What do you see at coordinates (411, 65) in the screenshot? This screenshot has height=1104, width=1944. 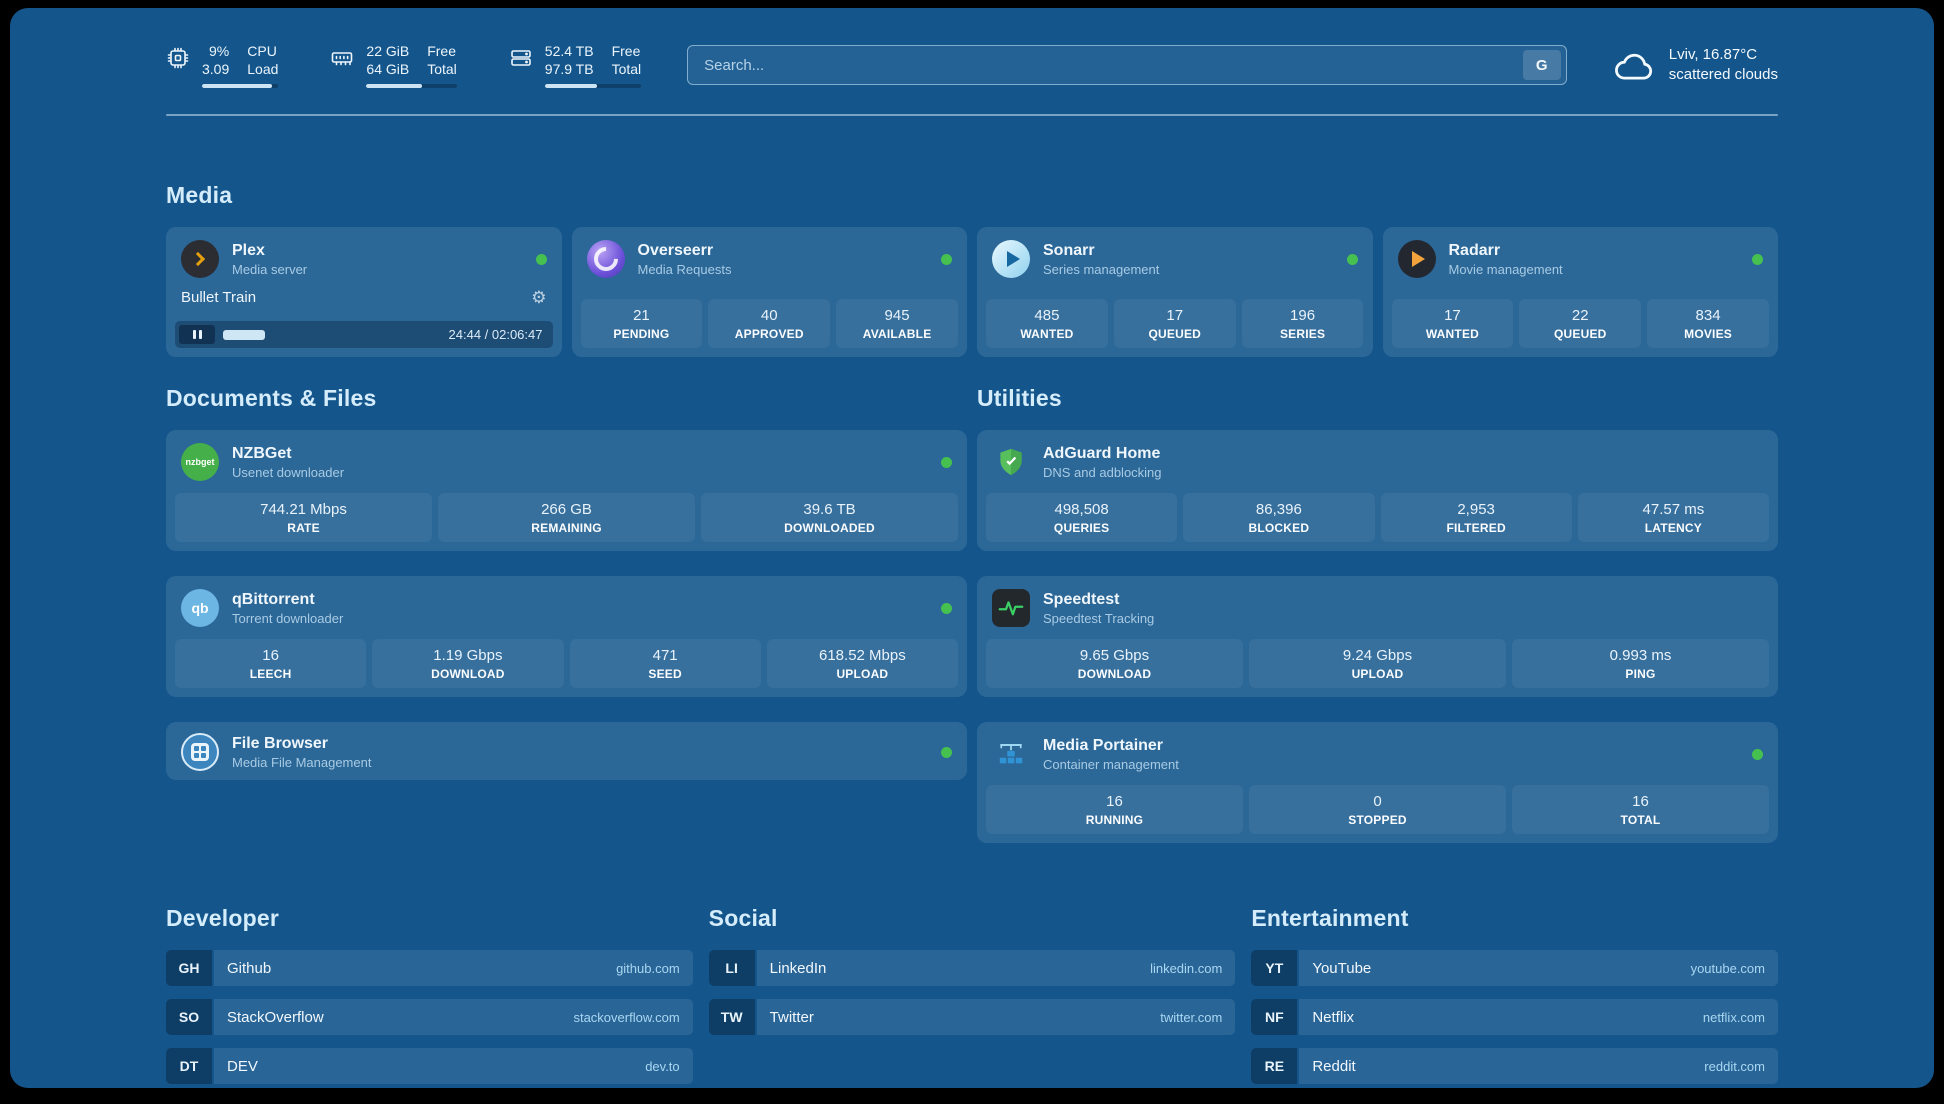 I see `ram-metric-body: 22 GiB 64 GiB Free Total` at bounding box center [411, 65].